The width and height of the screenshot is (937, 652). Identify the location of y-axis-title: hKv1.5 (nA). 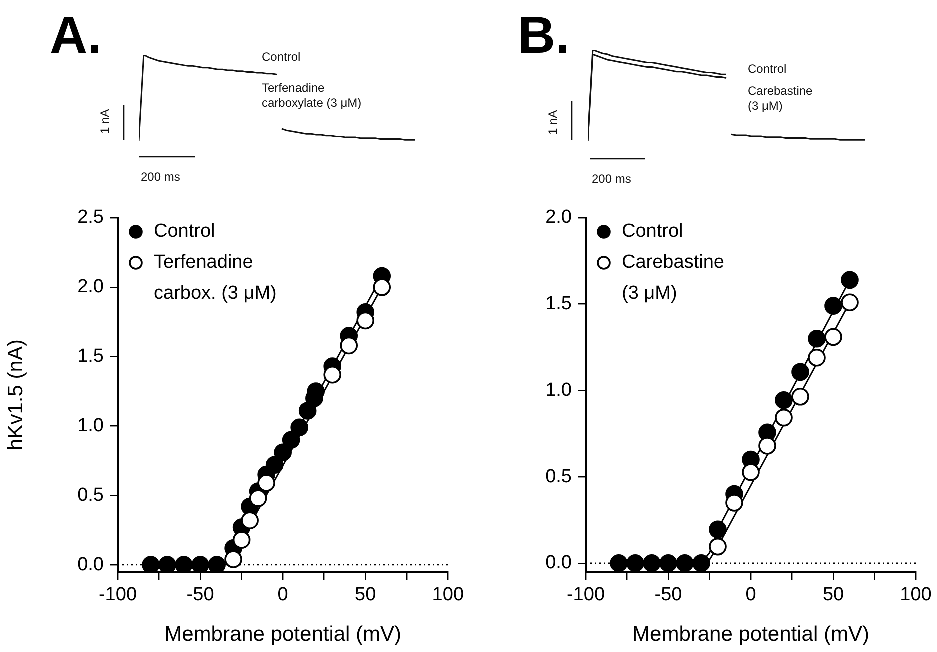
(16, 395).